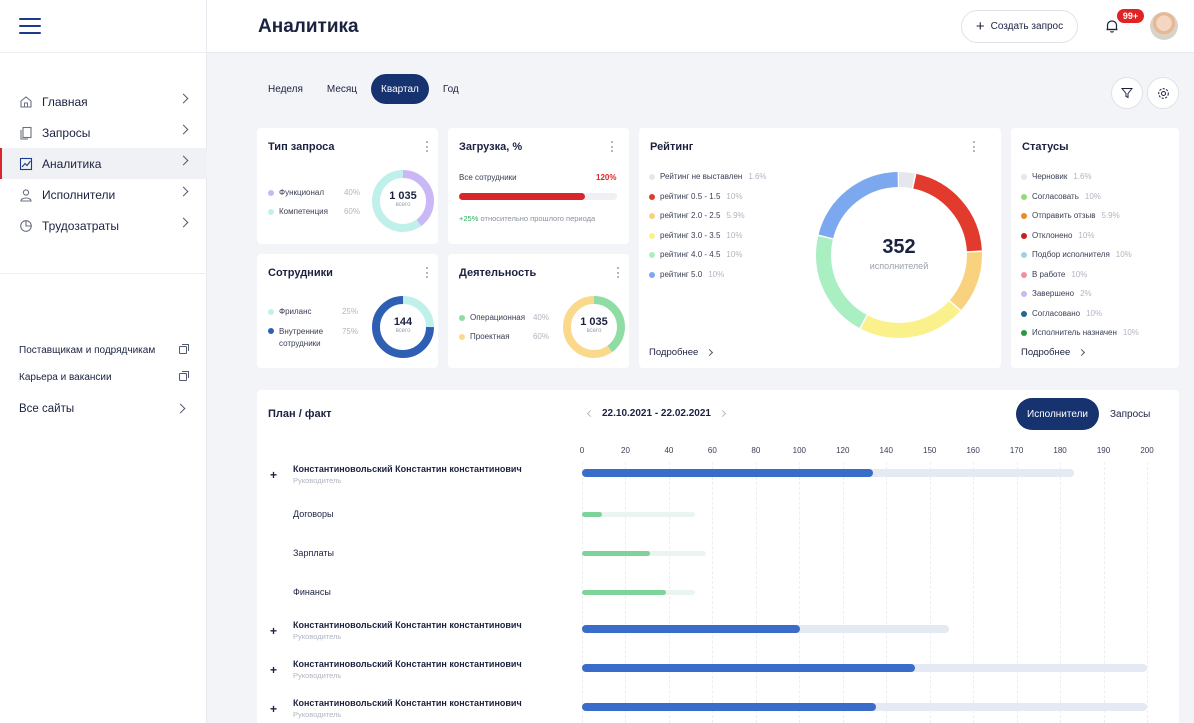 This screenshot has height=723, width=1194. Describe the element at coordinates (1016, 450) in the screenshot. I see `axis-tick-label: 170` at that location.